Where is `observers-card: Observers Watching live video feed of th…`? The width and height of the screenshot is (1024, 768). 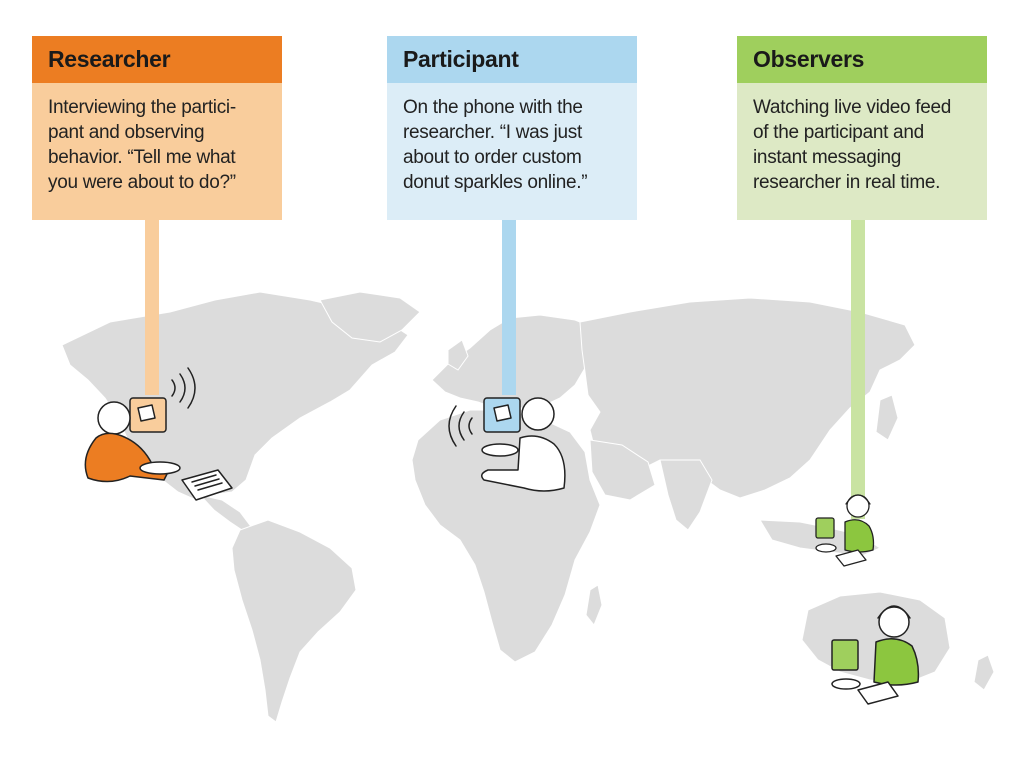
observers-card: Observers Watching live video feed of th… is located at coordinates (862, 128).